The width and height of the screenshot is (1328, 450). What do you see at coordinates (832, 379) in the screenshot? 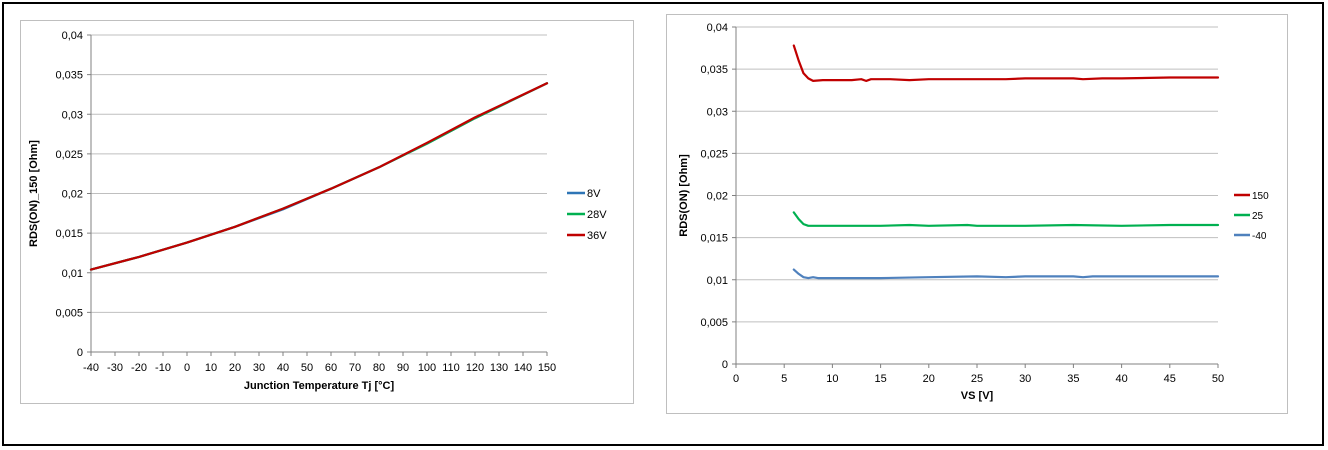
I see `chart2-x-tick-label: 10` at bounding box center [832, 379].